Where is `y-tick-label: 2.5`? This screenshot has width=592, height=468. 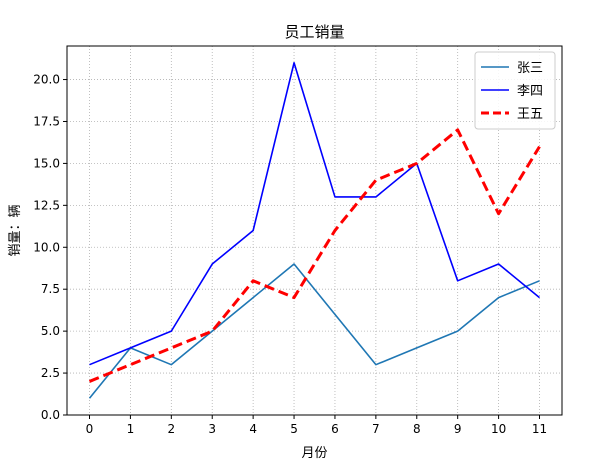 y-tick-label: 2.5 is located at coordinates (50, 373).